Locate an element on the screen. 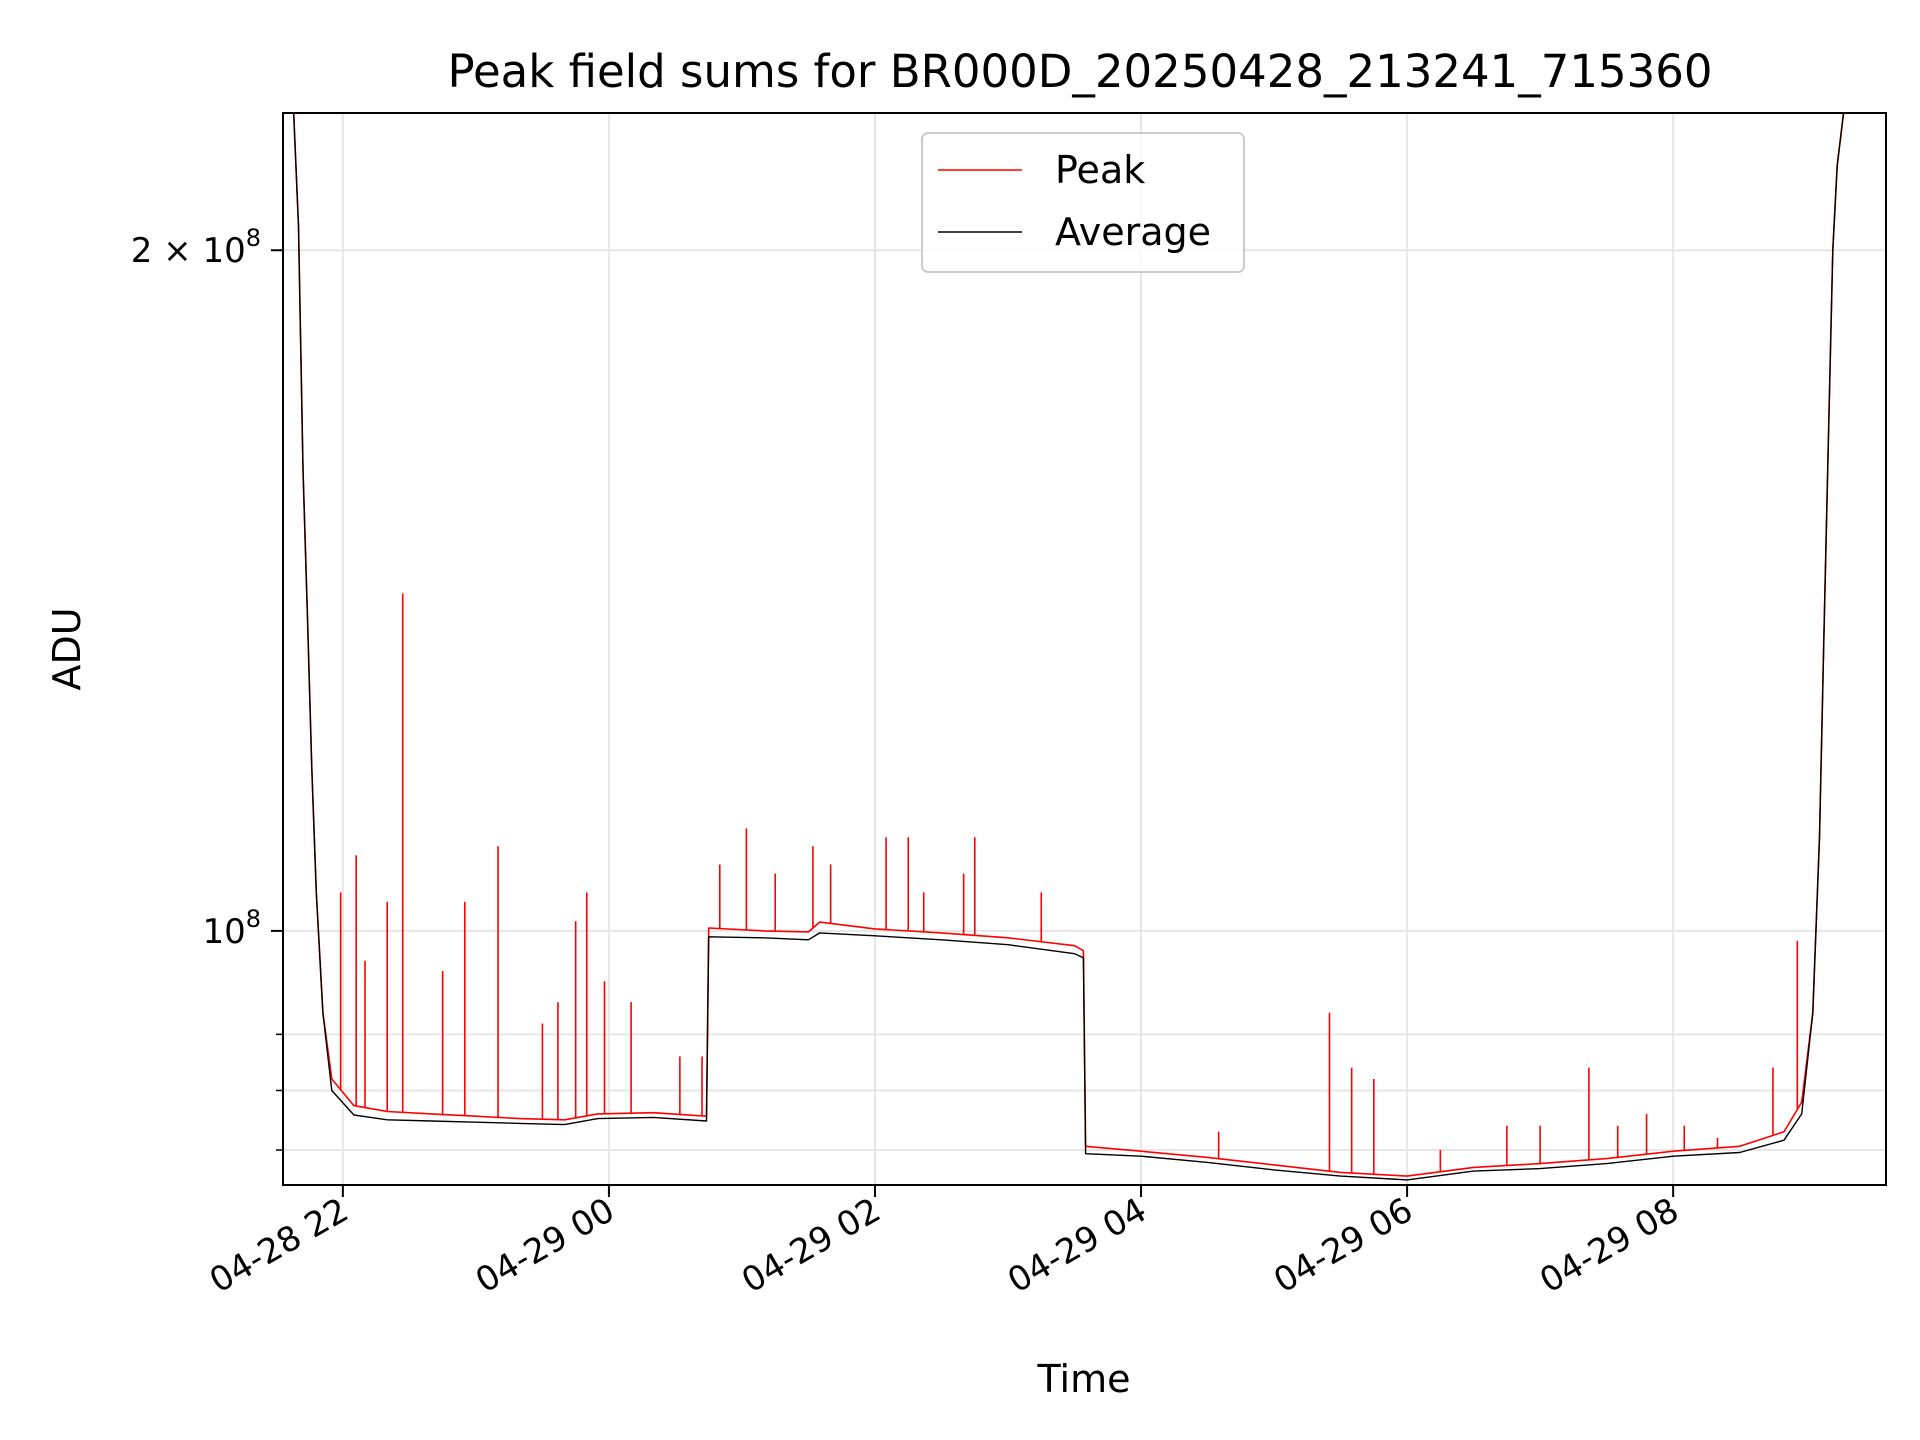  legend-box is located at coordinates (1083, 202).